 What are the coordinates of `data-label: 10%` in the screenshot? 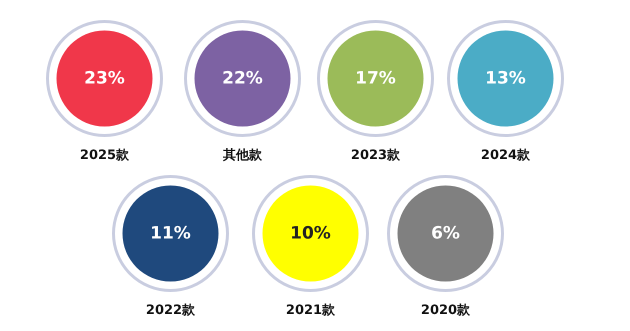 It's located at (310, 234).